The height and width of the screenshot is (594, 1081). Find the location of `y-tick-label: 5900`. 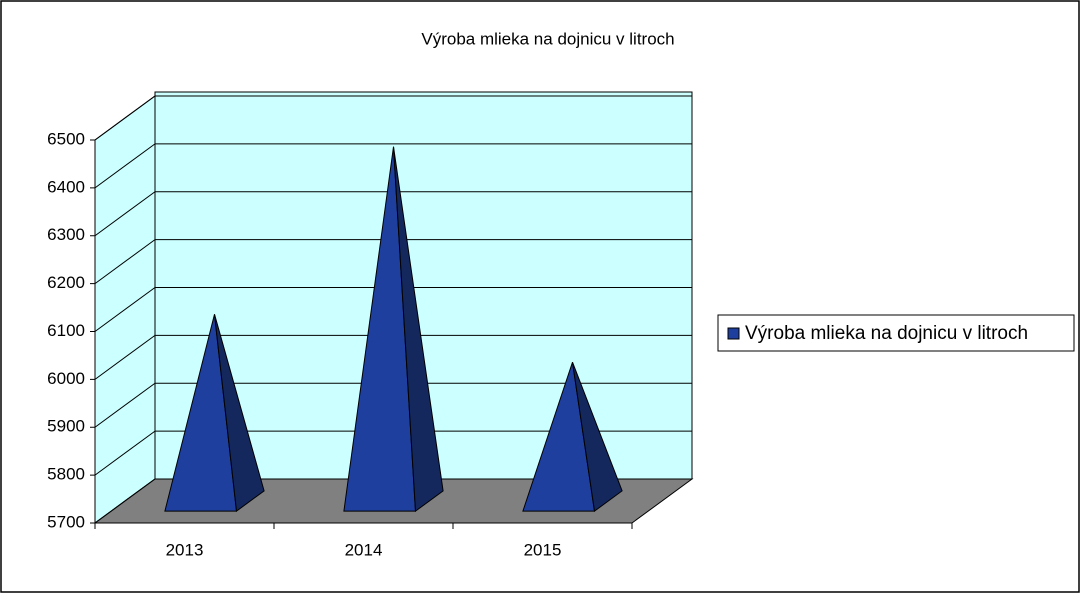

y-tick-label: 5900 is located at coordinates (66, 426).